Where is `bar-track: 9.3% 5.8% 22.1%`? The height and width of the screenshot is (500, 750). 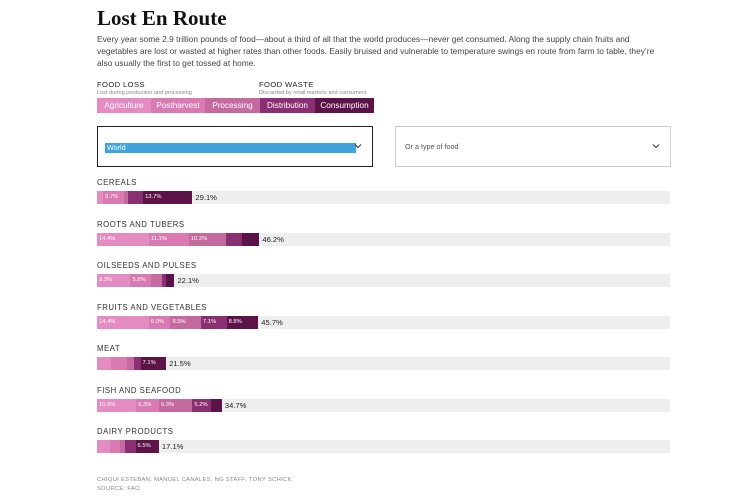 bar-track: 9.3% 5.8% 22.1% is located at coordinates (383, 280).